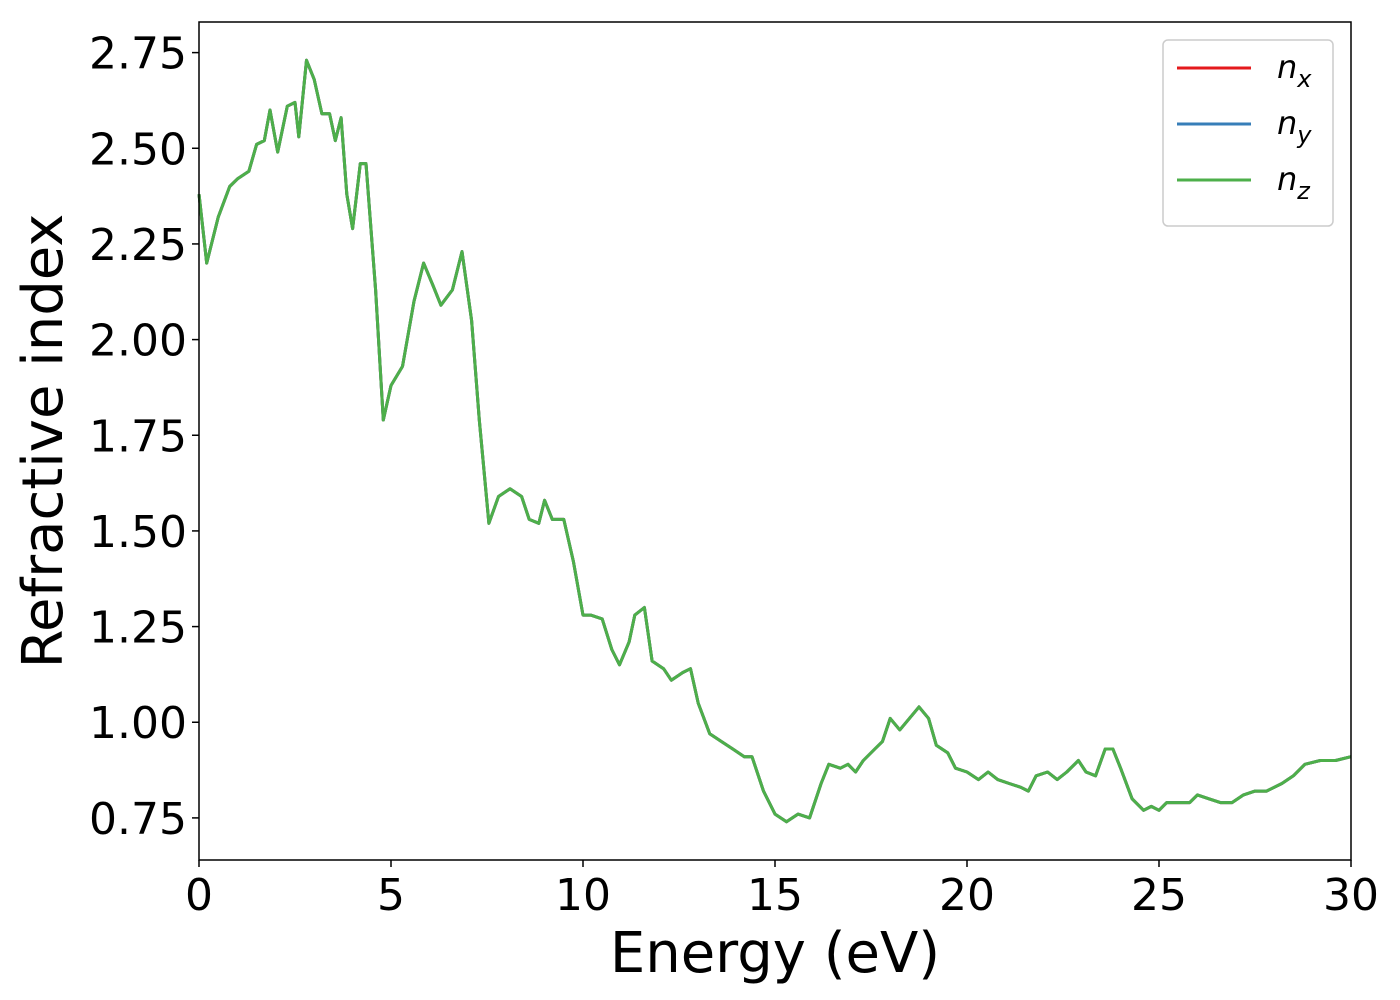  I want to click on y-tick-label: 1.75, so click(138, 436).